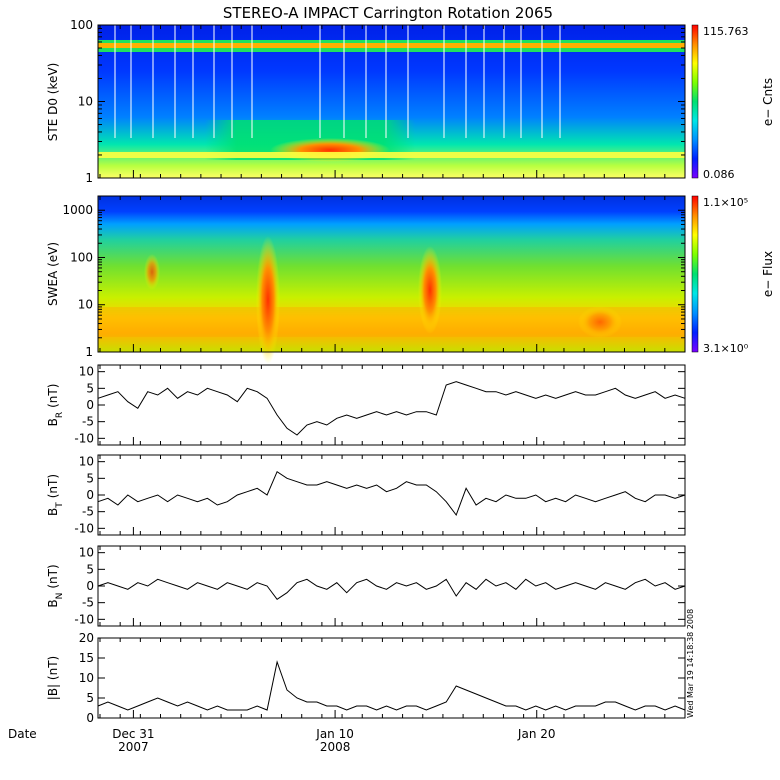 The image size is (780, 780). What do you see at coordinates (55, 495) in the screenshot?
I see `bt-ylabel: BT(nT)` at bounding box center [55, 495].